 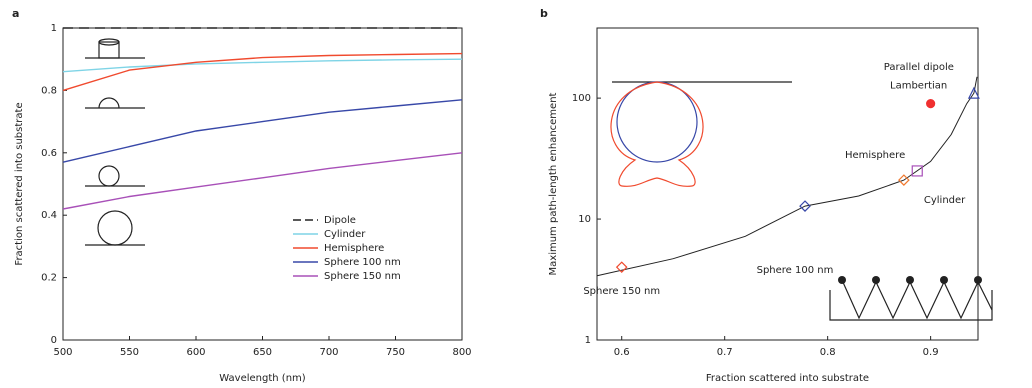 What do you see at coordinates (828, 352) in the screenshot?
I see `x-tick-label: 0.8` at bounding box center [828, 352].